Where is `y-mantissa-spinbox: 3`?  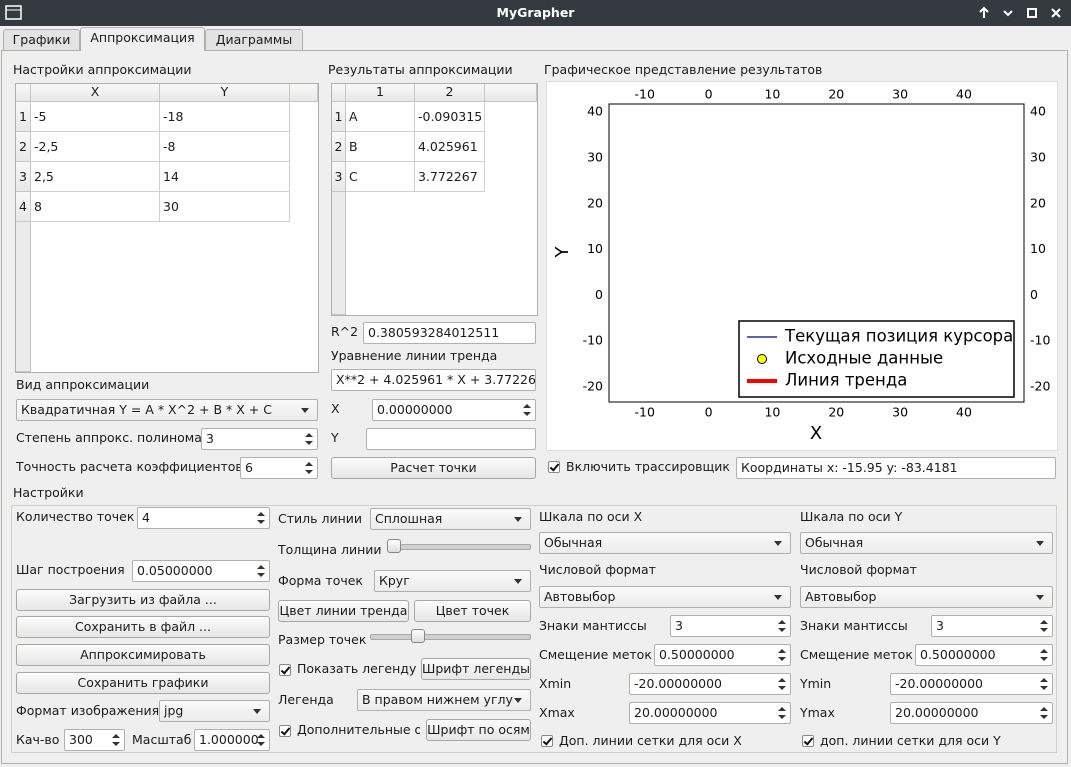
y-mantissa-spinbox: 3 is located at coordinates (992, 626).